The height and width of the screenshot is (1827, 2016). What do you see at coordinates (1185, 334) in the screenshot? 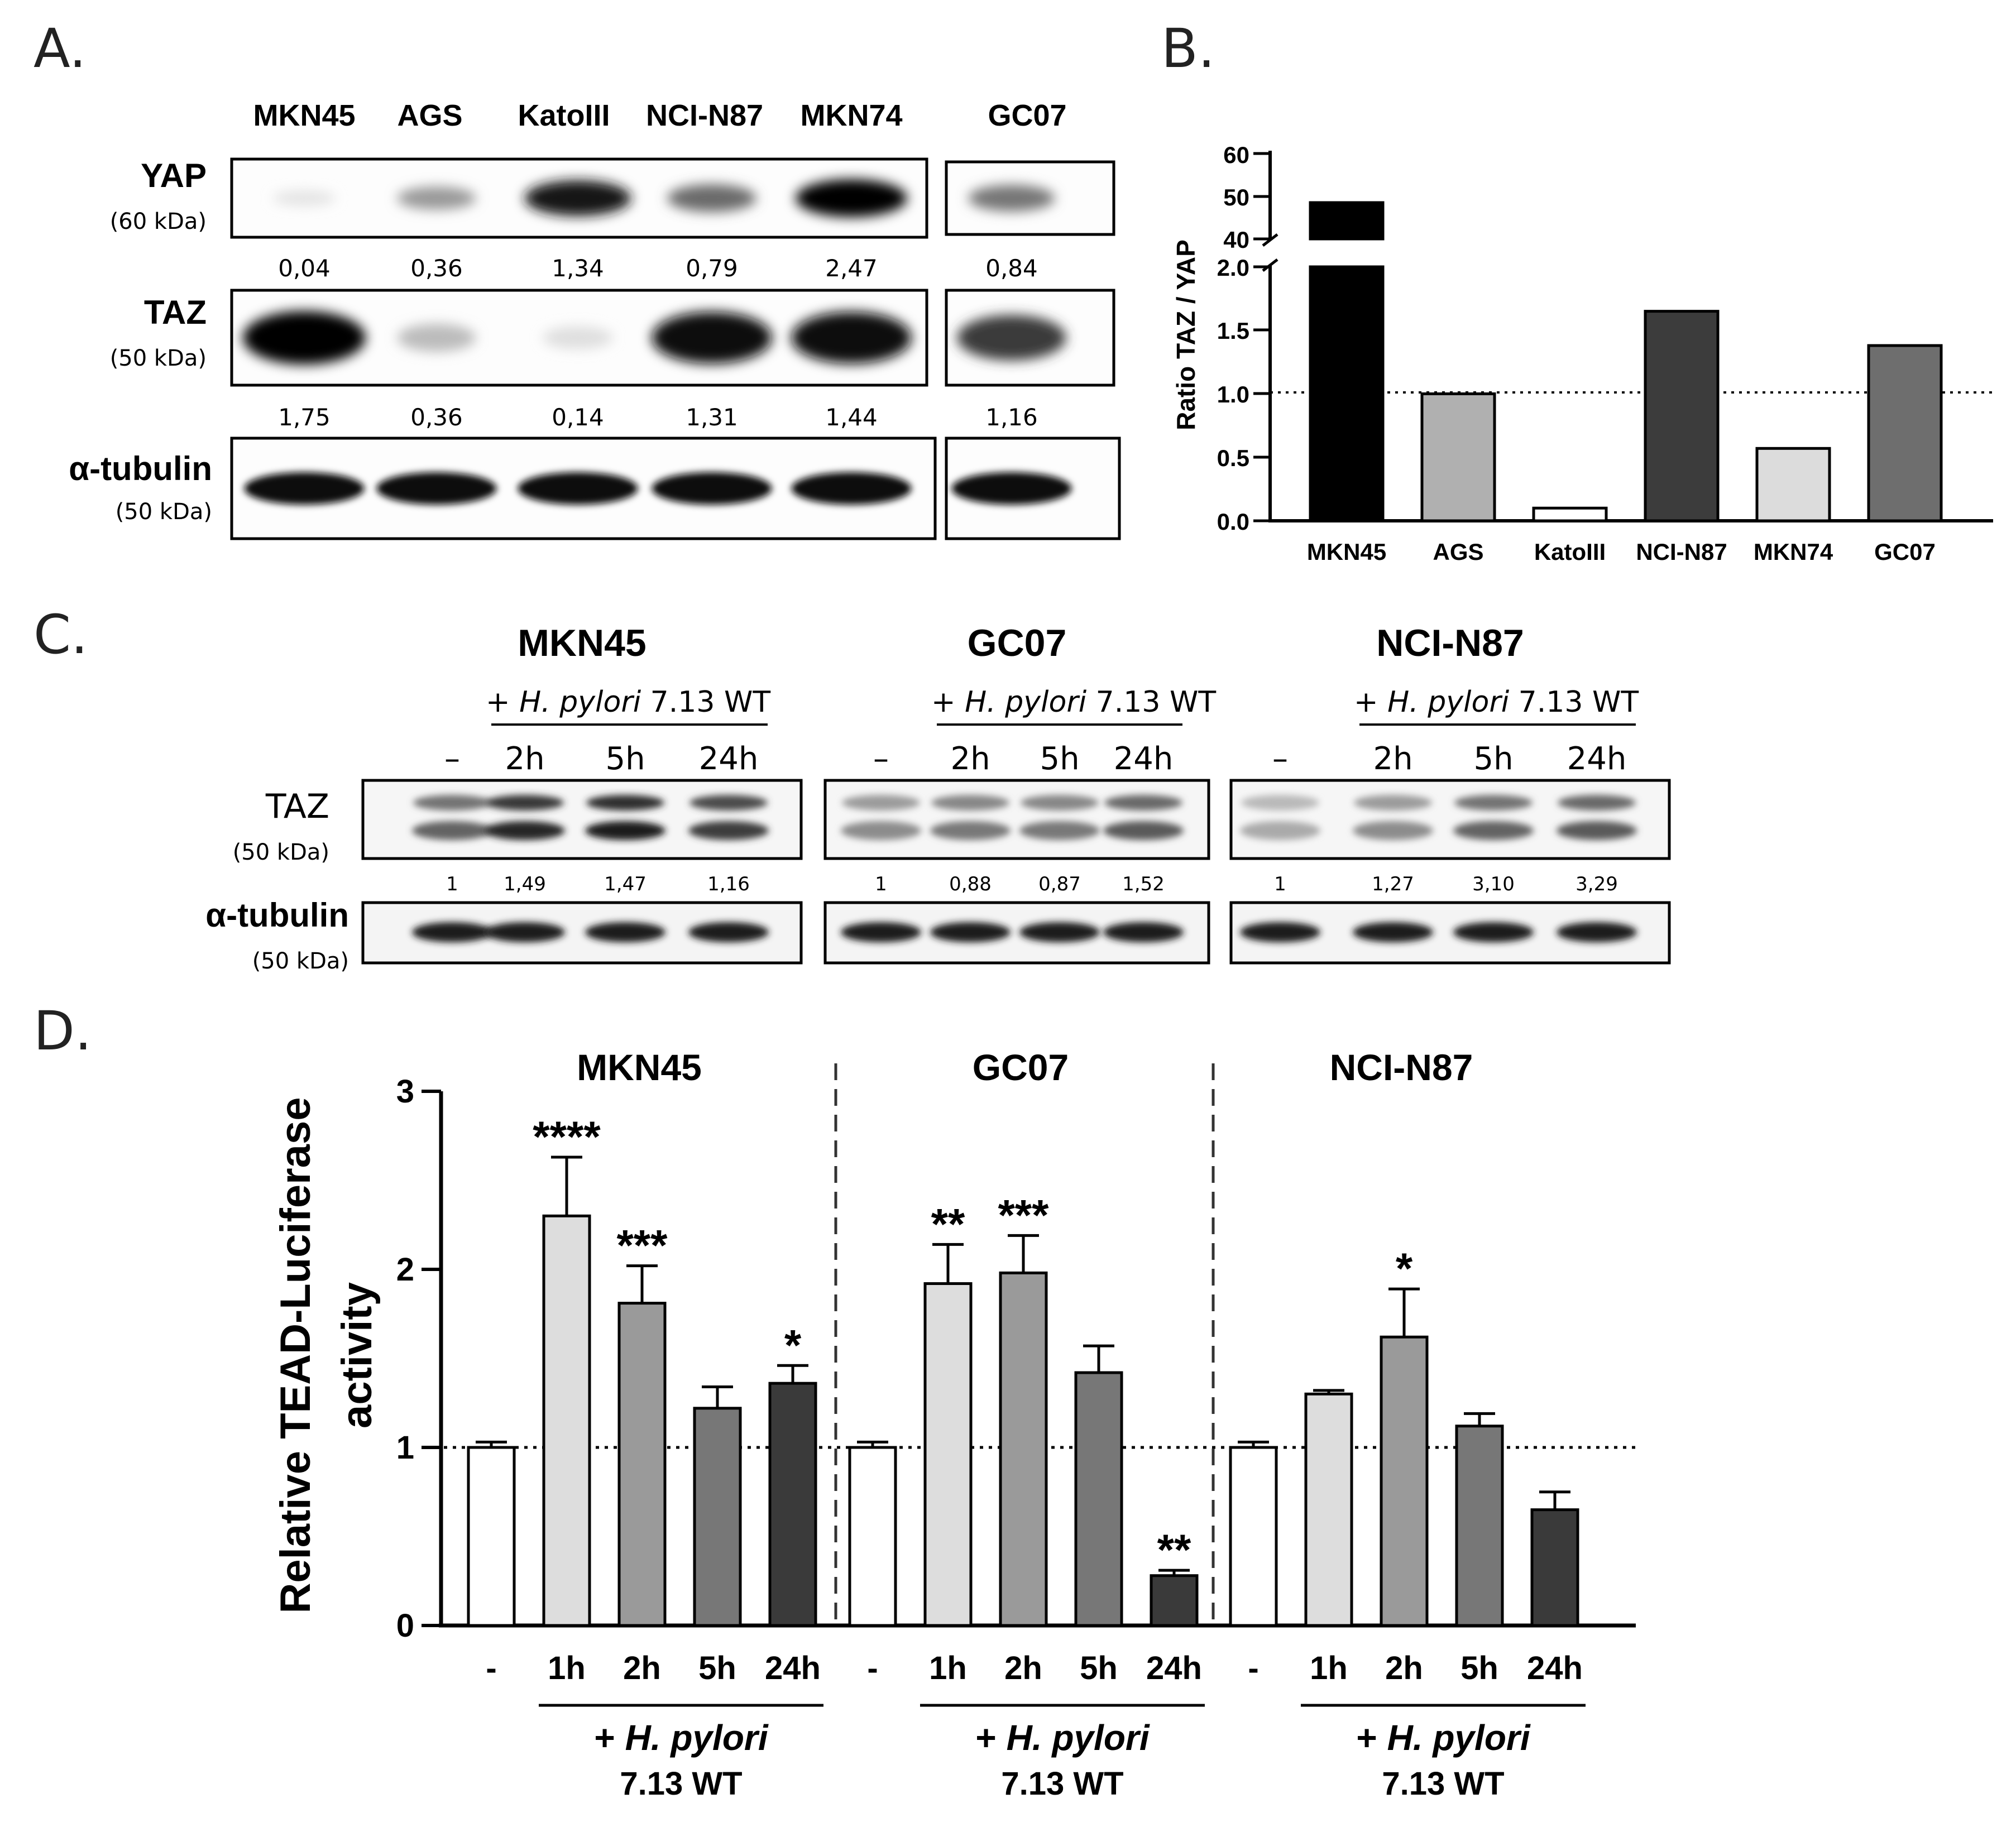
I see `panel-b-ylabel: Ratio TAZ / YAP` at bounding box center [1185, 334].